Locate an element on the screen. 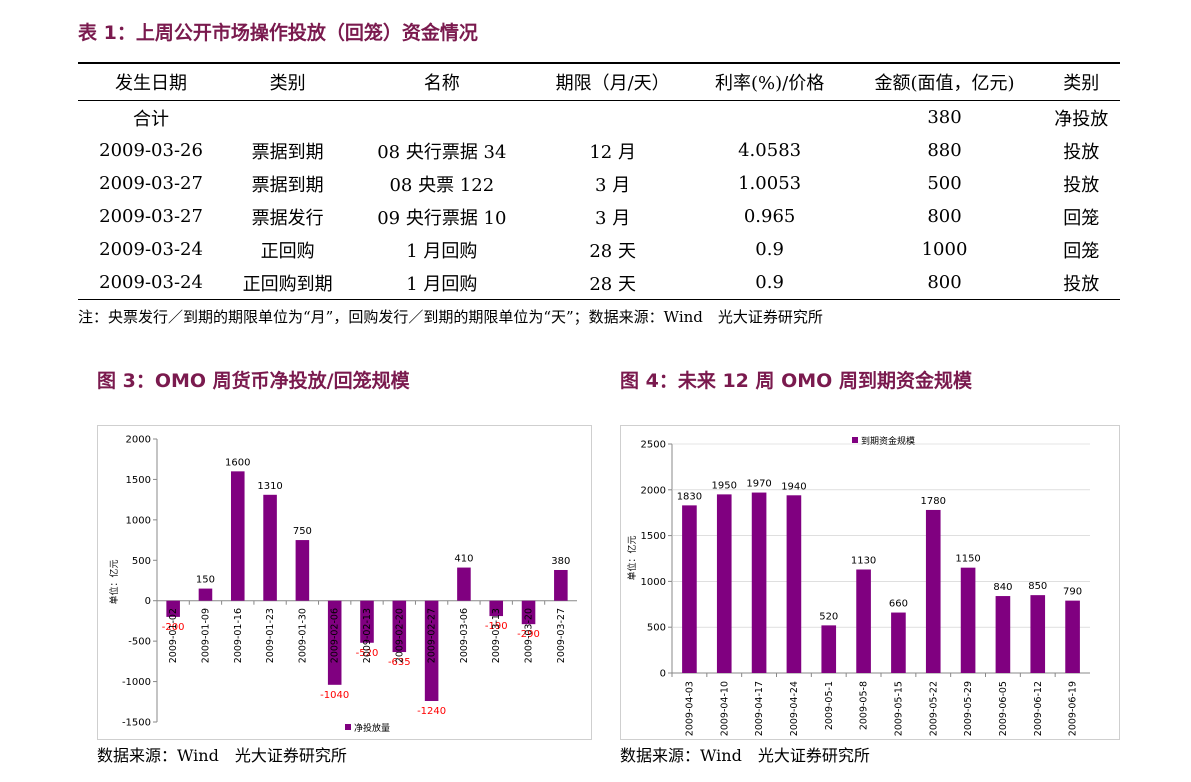 This screenshot has height=782, width=1191. x-tick-label: 2009-01-09 is located at coordinates (205, 635).